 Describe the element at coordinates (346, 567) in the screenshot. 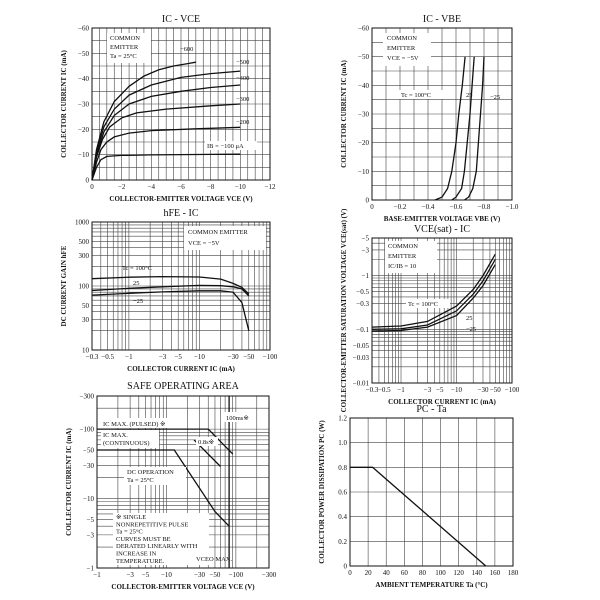

I see `pc_ta-y-tick-label: 0` at that location.